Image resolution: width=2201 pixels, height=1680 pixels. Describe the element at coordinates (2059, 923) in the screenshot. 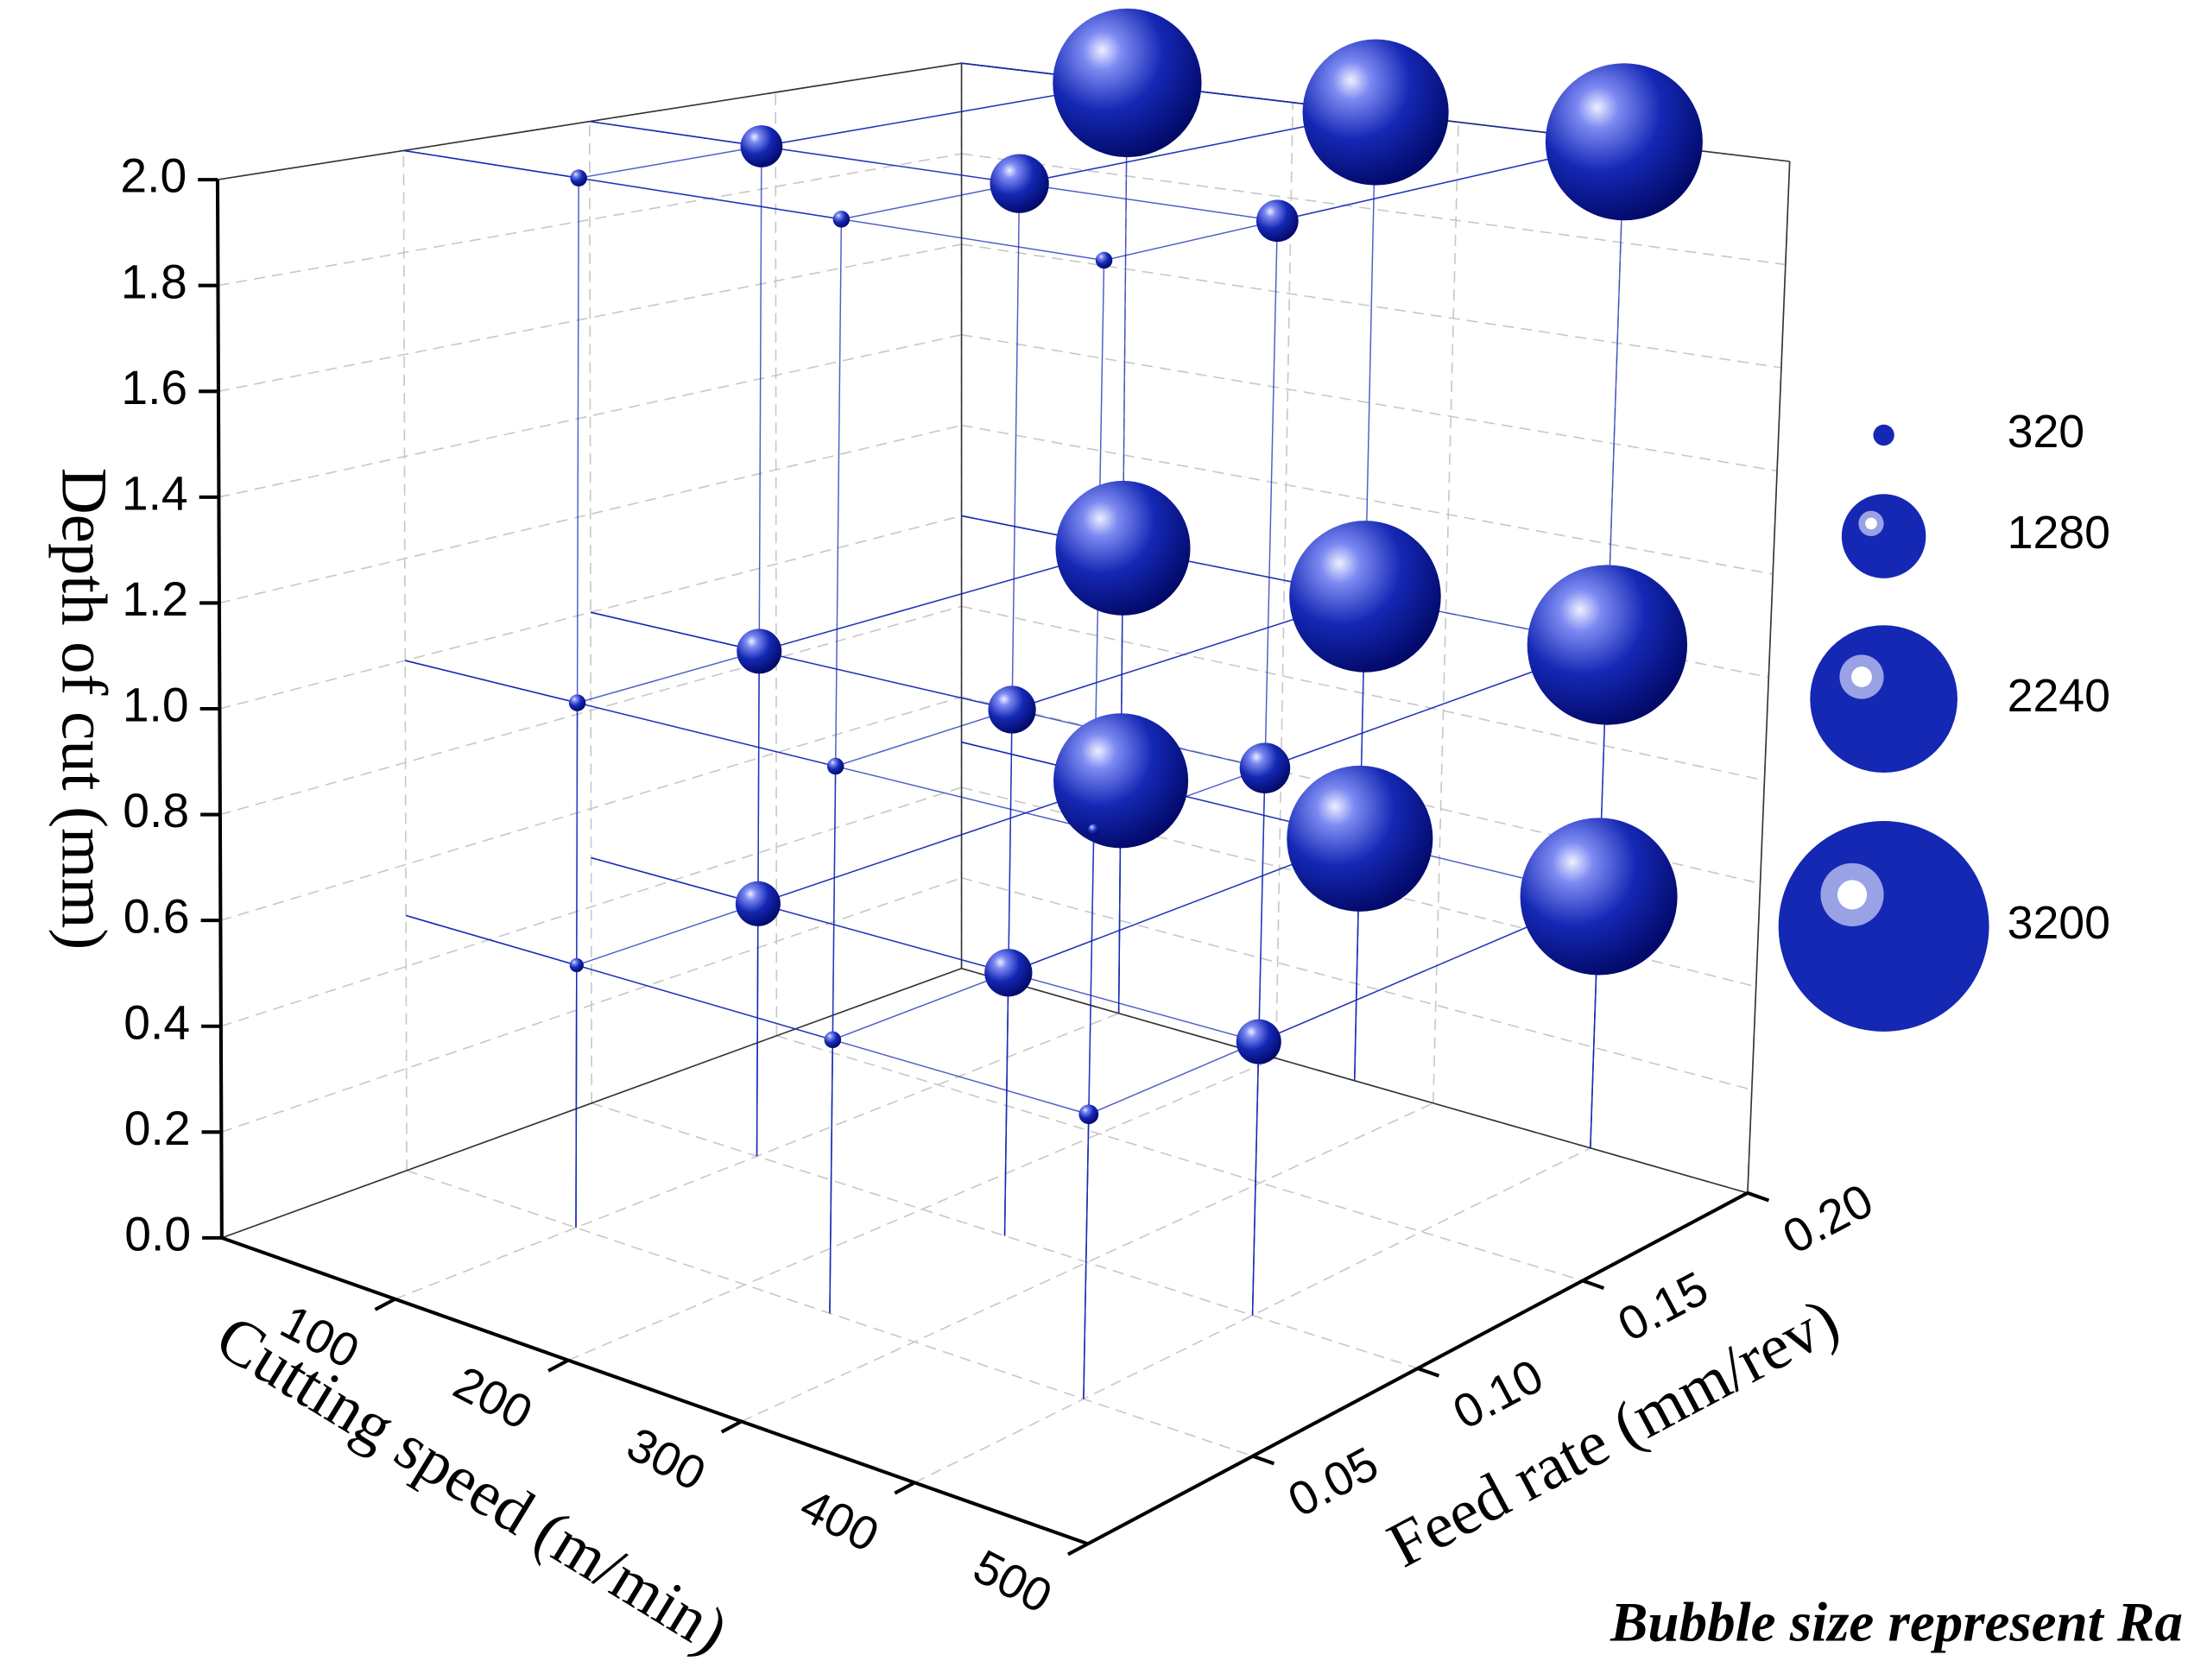

I see `legend-label: 3200` at that location.